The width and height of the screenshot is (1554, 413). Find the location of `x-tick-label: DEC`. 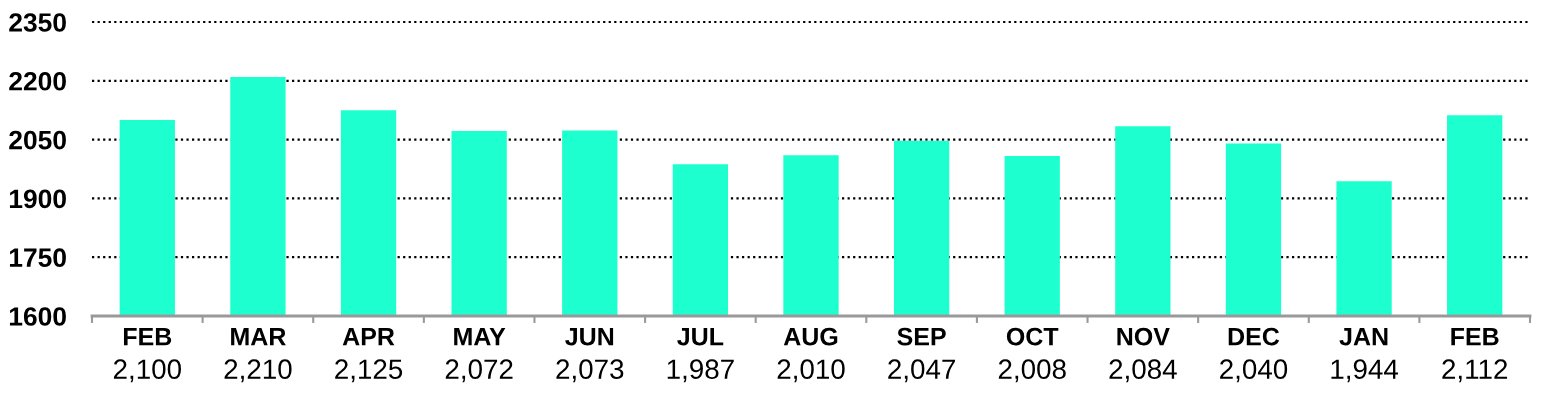

x-tick-label: DEC is located at coordinates (1254, 336).